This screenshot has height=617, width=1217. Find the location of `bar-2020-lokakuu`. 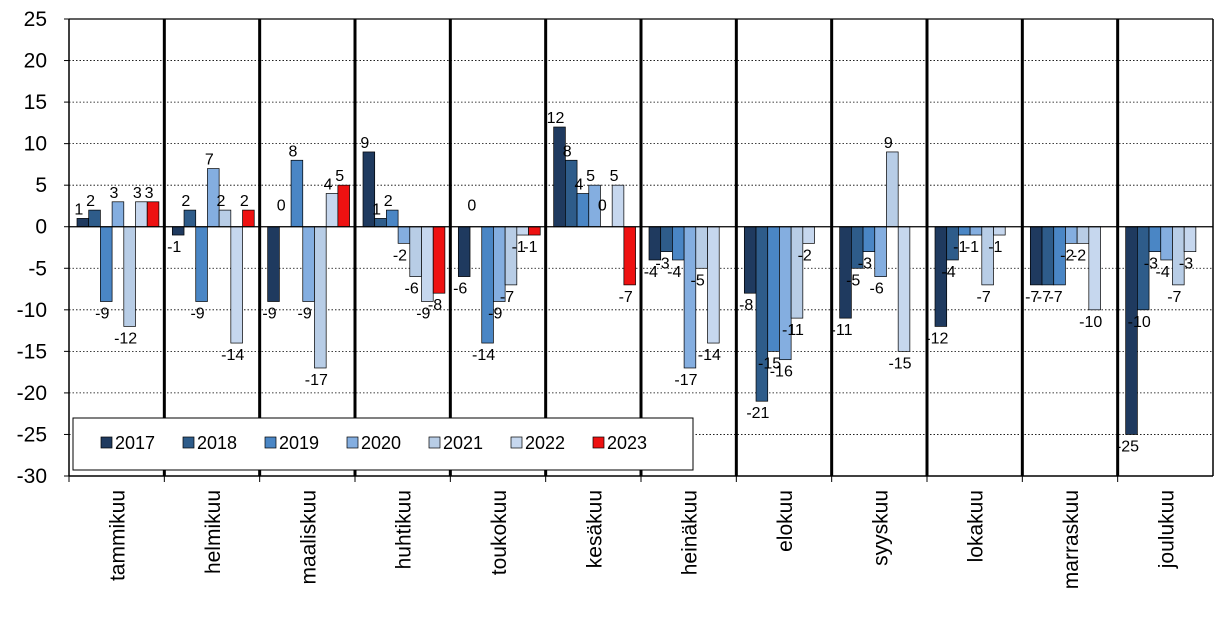

bar-2020-lokakuu is located at coordinates (976, 231).